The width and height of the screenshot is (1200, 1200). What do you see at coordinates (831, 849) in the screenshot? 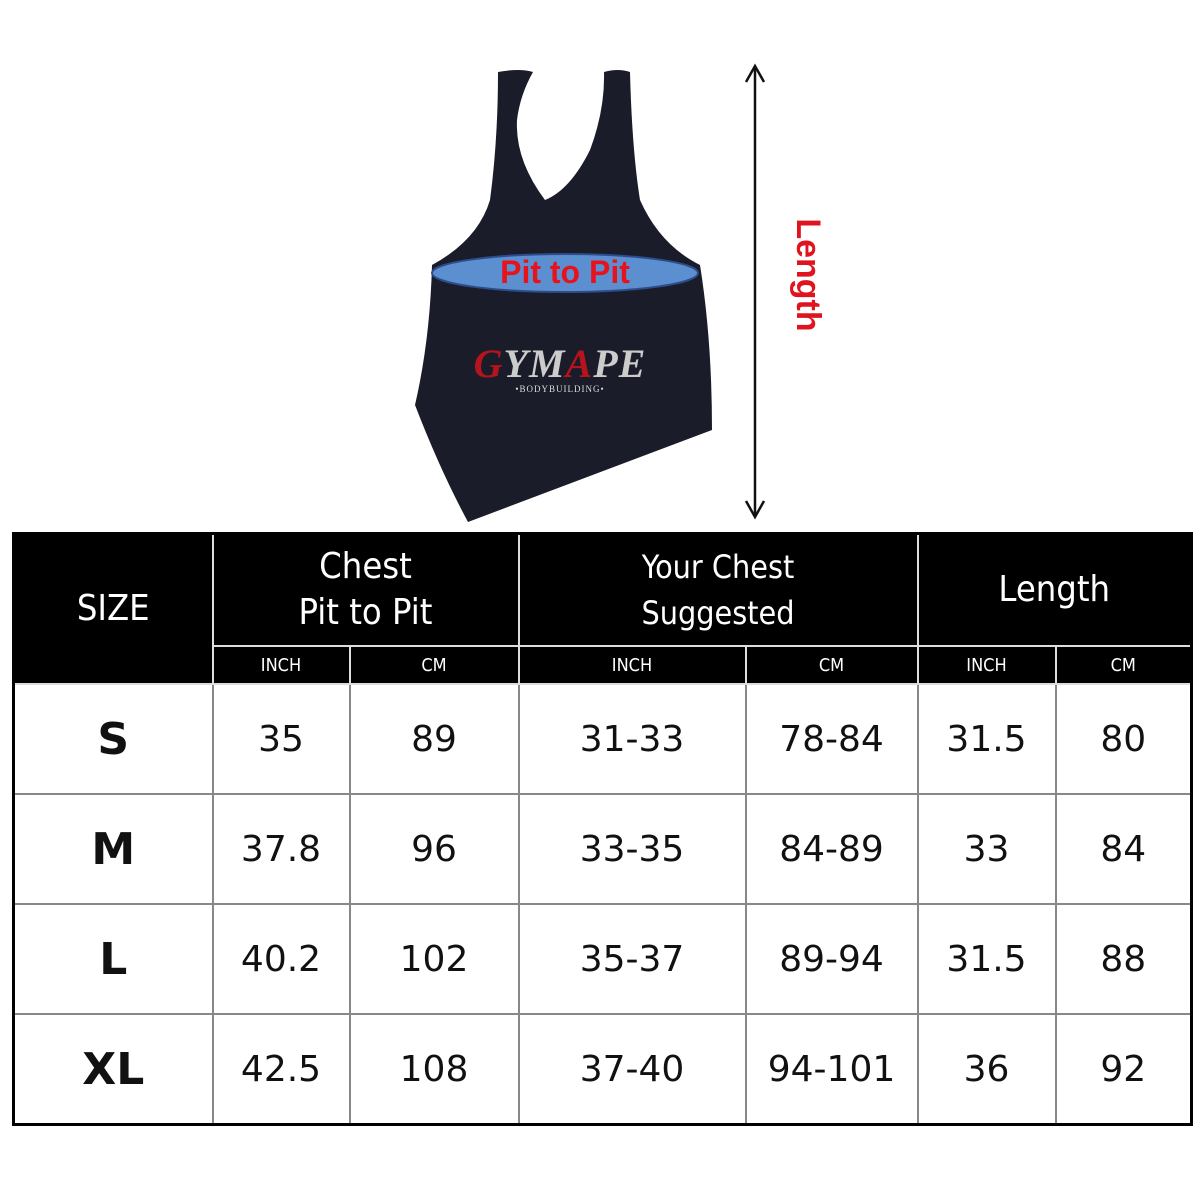
I see `cell-sug-cm: 84-89` at bounding box center [831, 849].